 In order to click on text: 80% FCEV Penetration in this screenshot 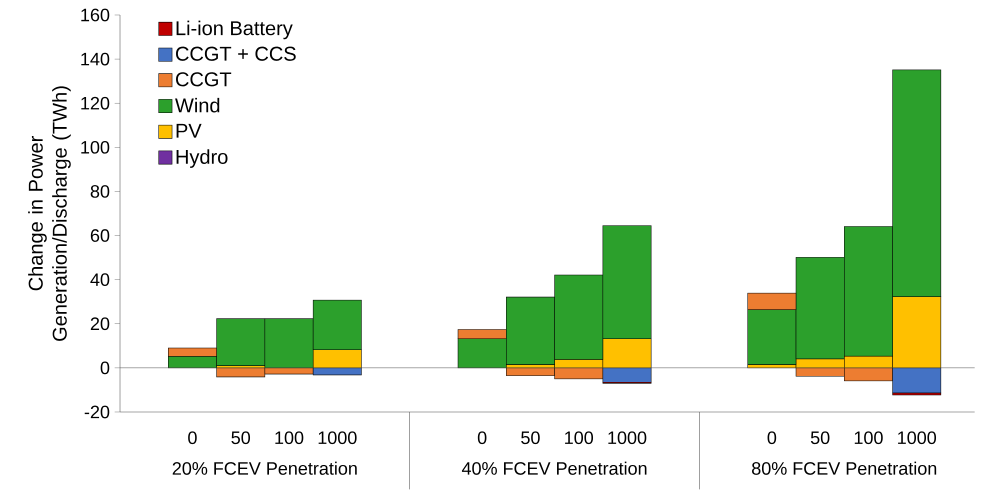, I will do `click(844, 468)`.